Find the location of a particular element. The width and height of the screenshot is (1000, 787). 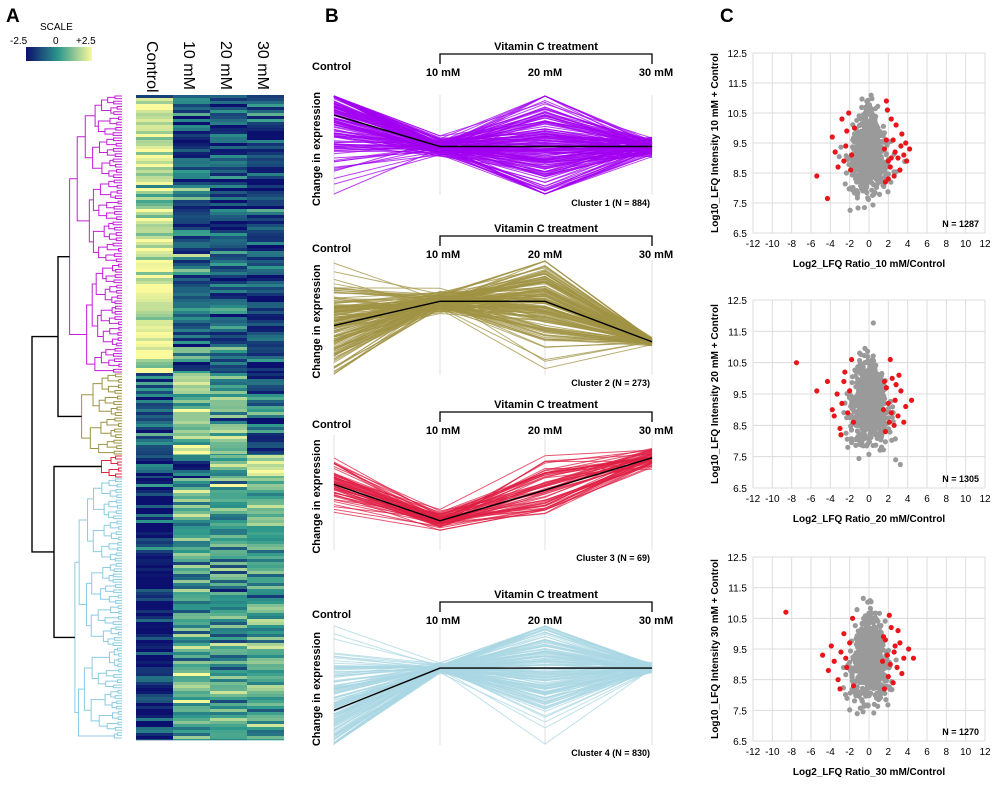

category-label: Control is located at coordinates (331, 425).